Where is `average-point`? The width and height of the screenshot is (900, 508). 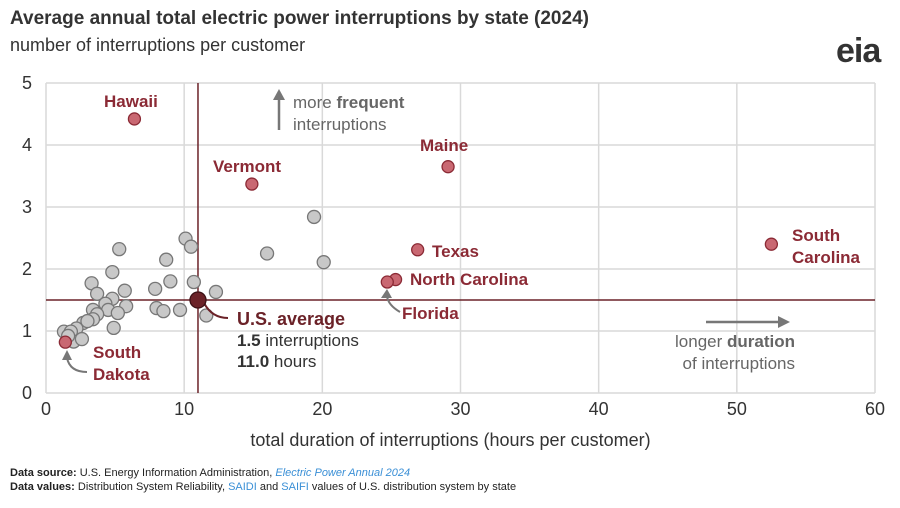
average-point is located at coordinates (198, 300).